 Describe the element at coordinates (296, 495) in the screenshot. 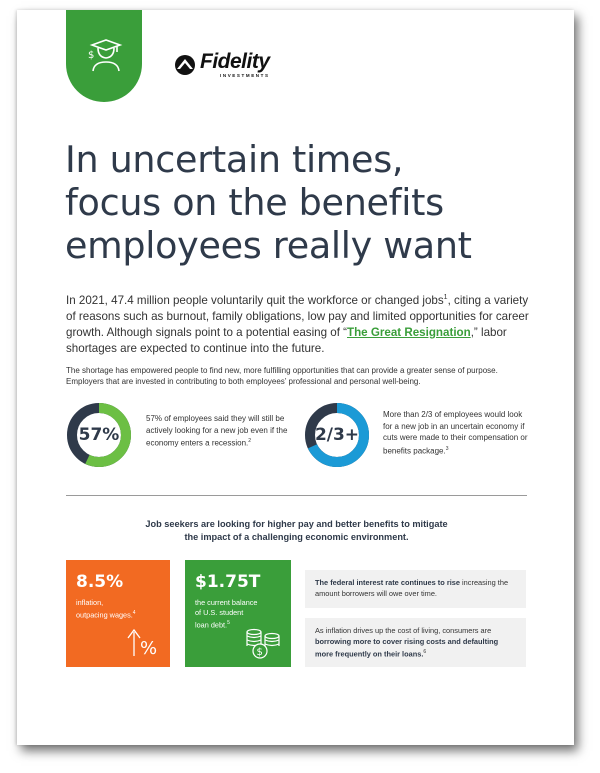

I see `section-divider` at that location.